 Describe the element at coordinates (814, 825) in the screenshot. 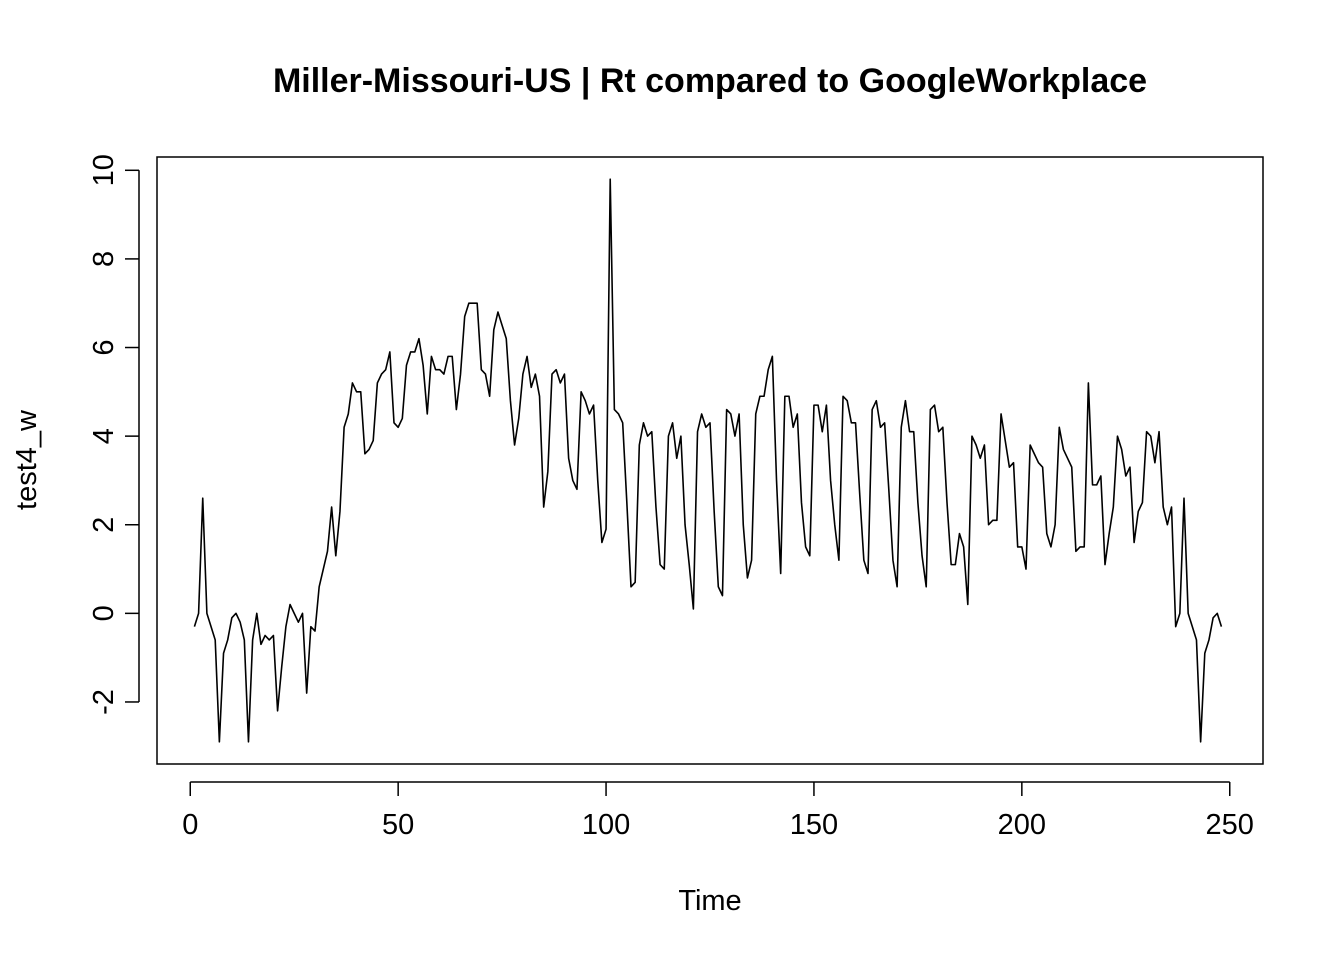

I see `x-tick-label: 150` at that location.